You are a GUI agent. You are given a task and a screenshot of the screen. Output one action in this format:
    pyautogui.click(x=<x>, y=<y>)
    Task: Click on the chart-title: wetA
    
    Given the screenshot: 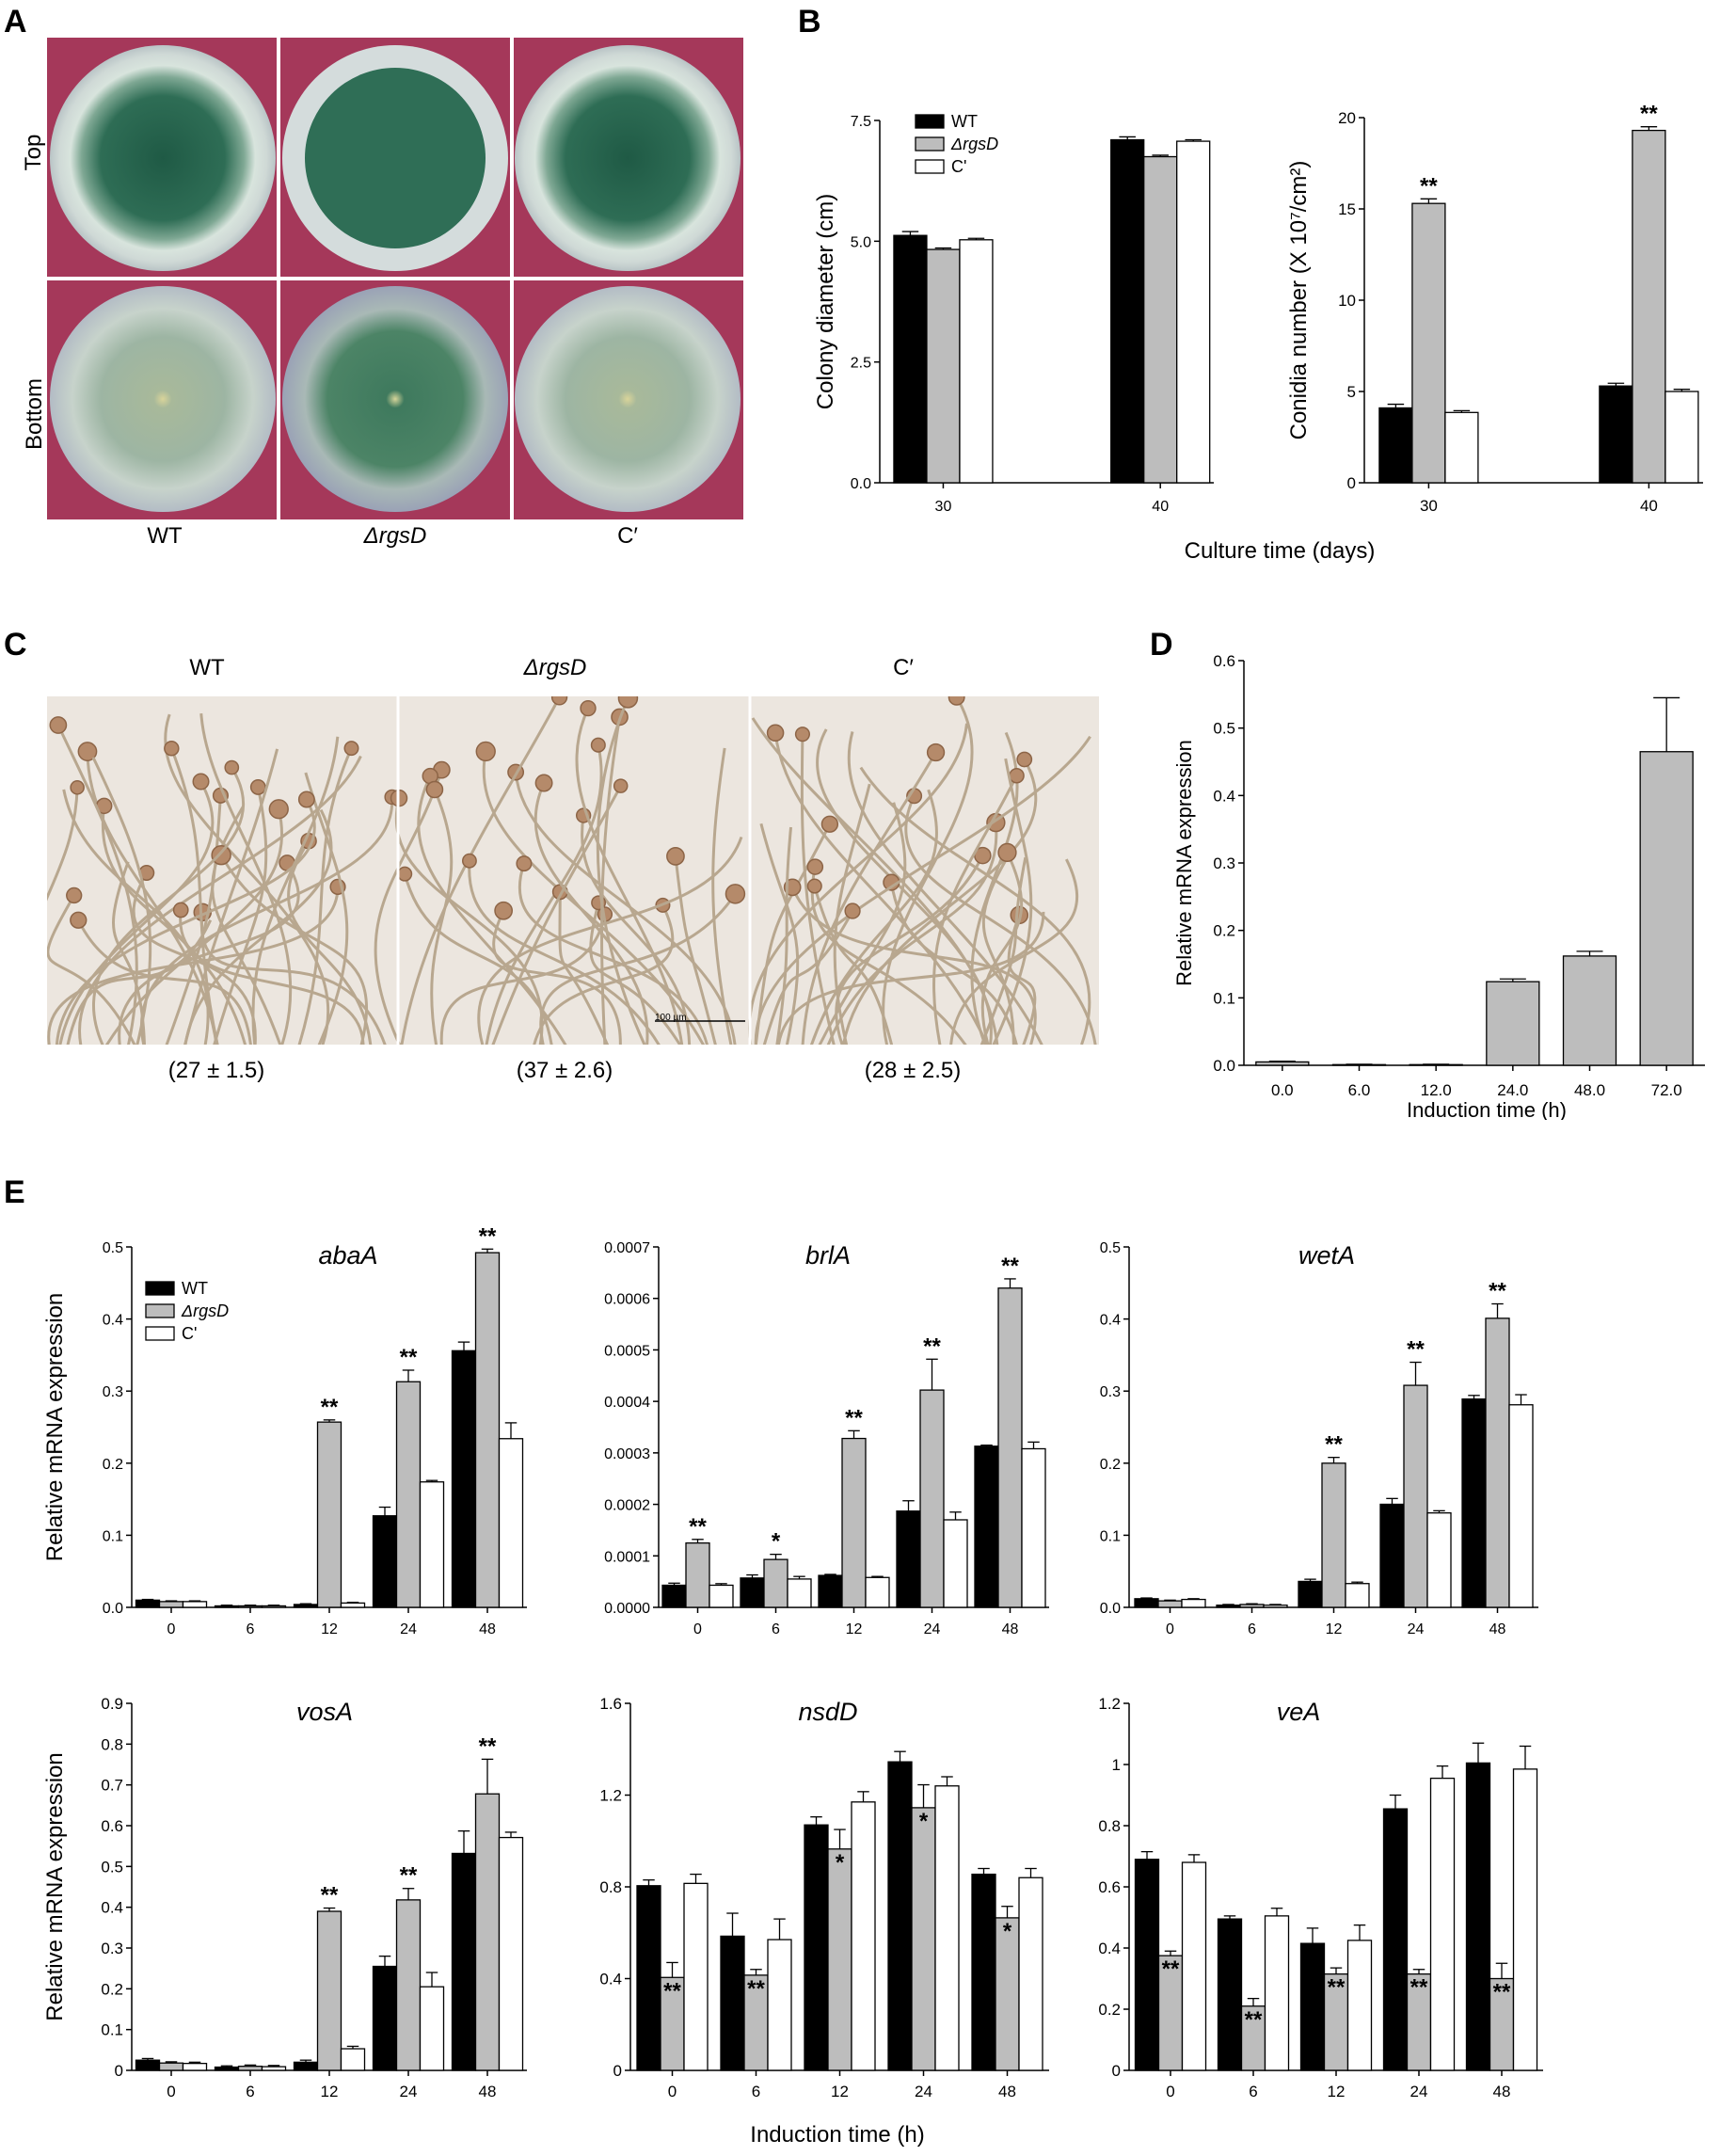 What is the action you would take?
    pyautogui.click(x=1326, y=1255)
    